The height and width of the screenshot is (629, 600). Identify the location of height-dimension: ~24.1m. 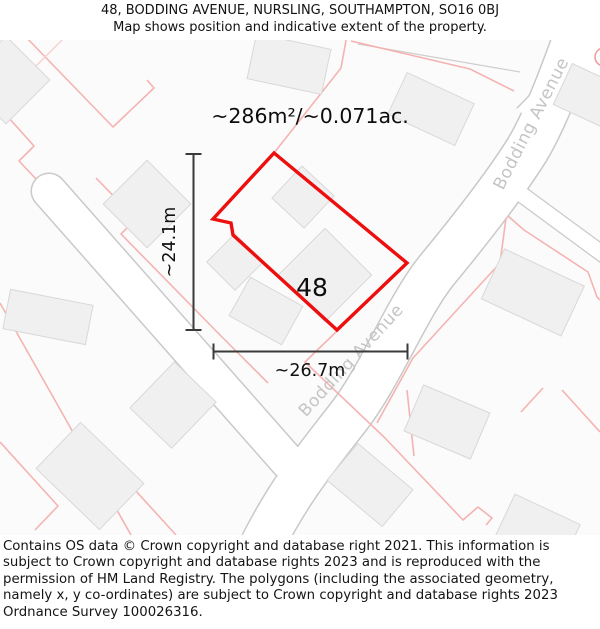
(181, 242).